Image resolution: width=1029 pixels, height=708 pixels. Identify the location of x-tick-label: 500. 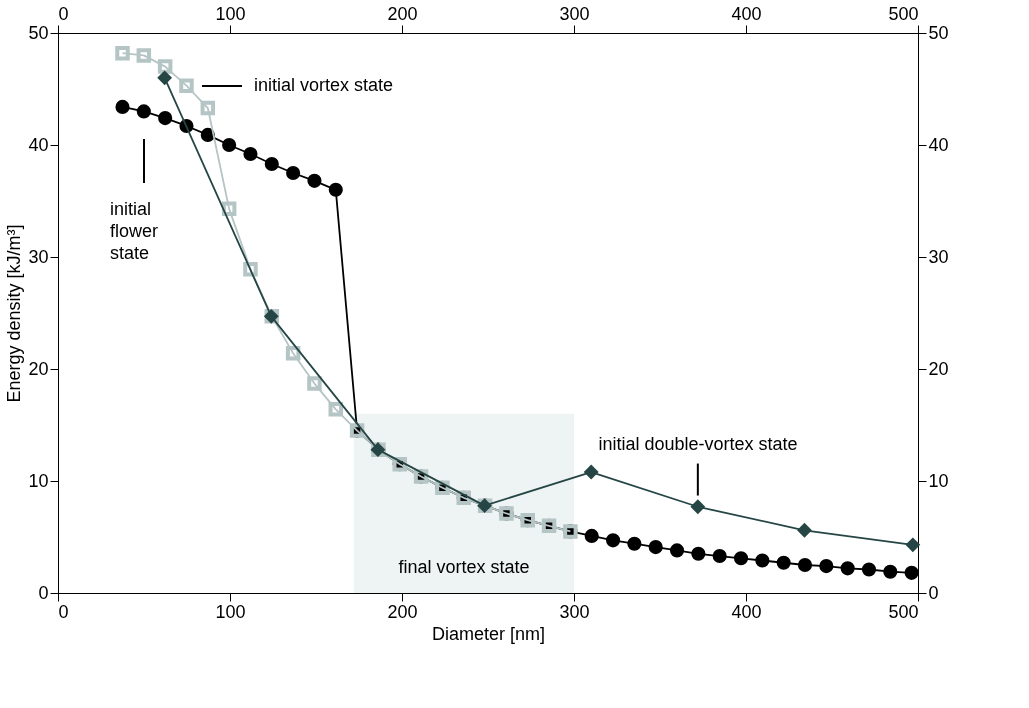
(903, 611).